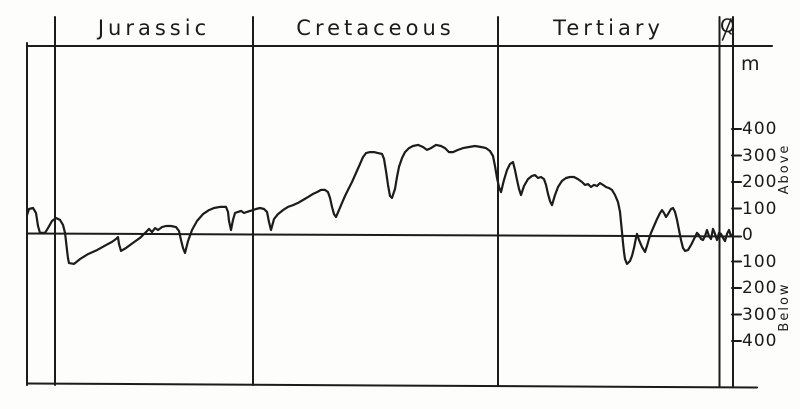  Describe the element at coordinates (375, 28) in the screenshot. I see `period-label-cretaceous: Cretaceous` at that location.